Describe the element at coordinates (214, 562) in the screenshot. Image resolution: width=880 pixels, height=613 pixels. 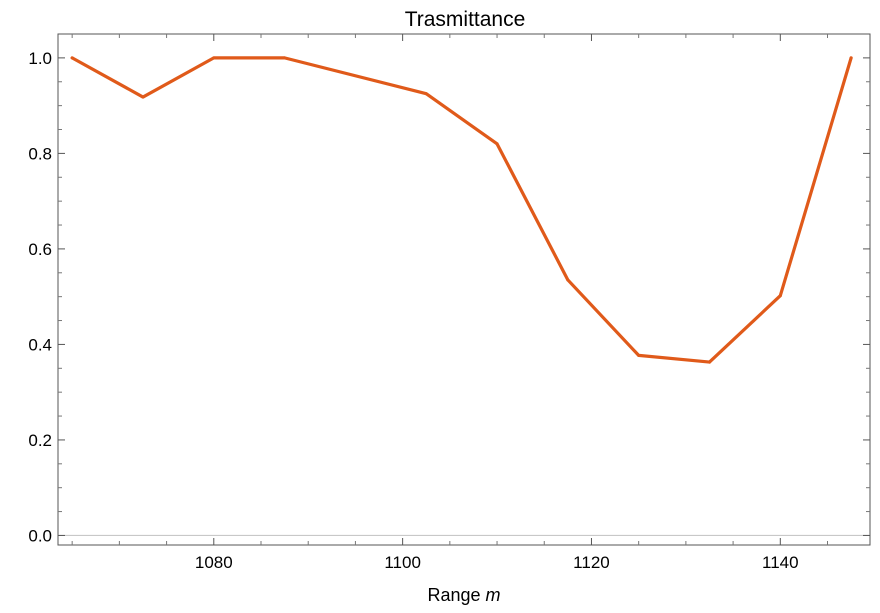
I see `x-tick-label: 1080` at that location.